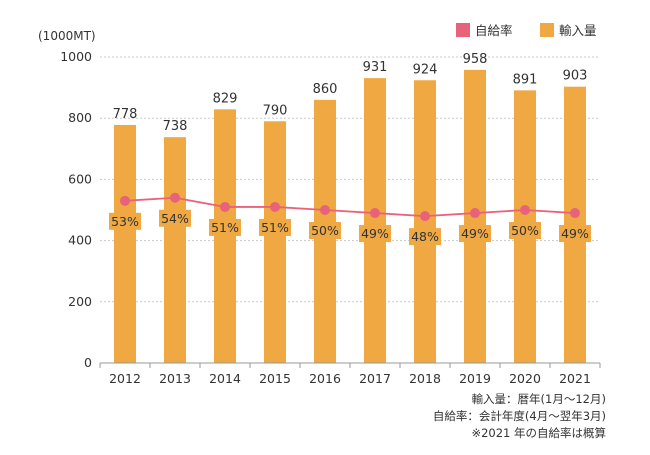 The width and height of the screenshot is (650, 455). I want to click on y-tick-label: 0, so click(88, 362).